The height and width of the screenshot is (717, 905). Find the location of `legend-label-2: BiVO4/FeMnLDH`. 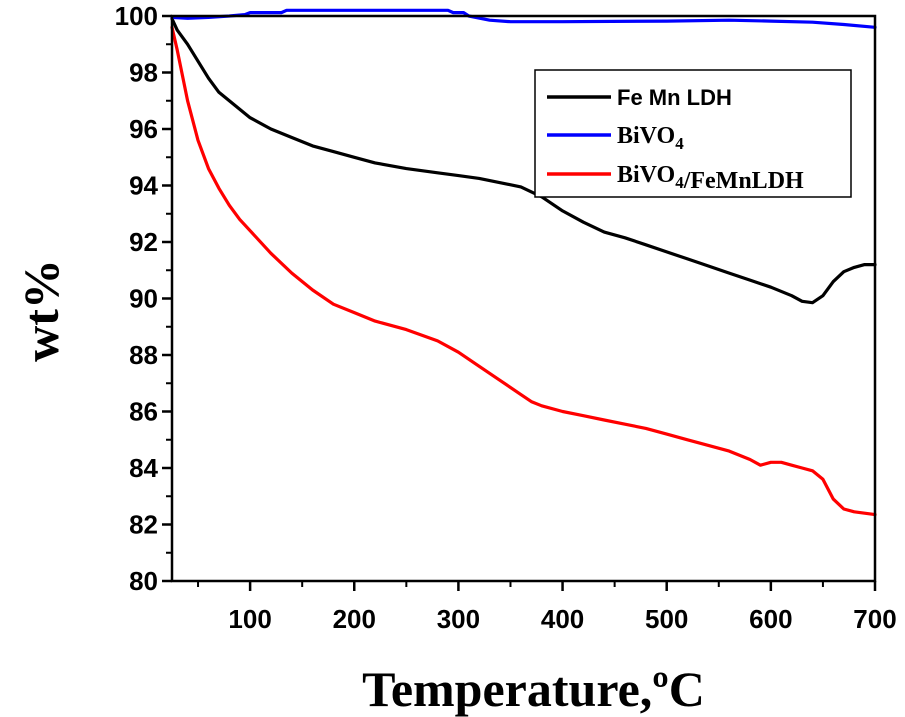

legend-label-2: BiVO4/FeMnLDH is located at coordinates (710, 178).